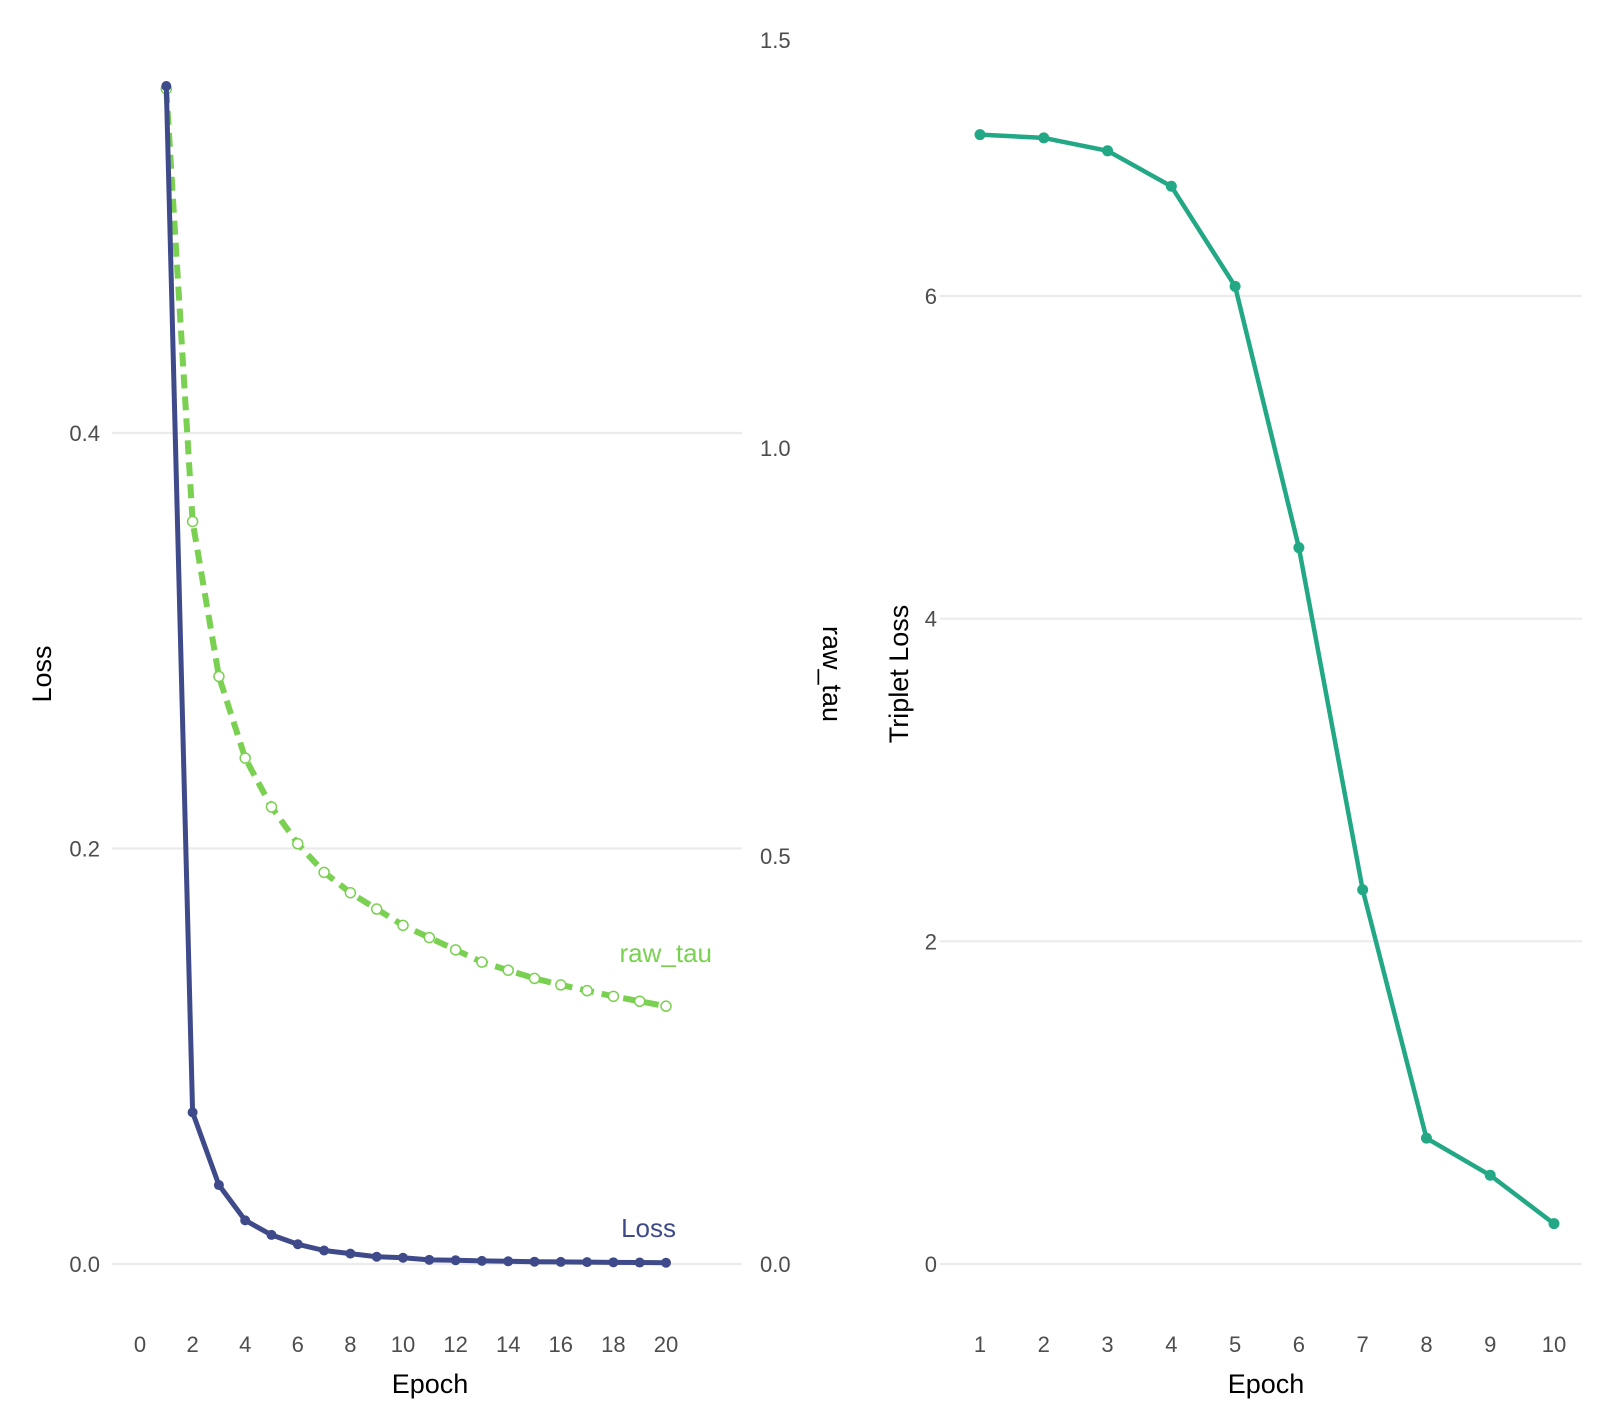 This screenshot has height=1425, width=1610. Describe the element at coordinates (1426, 1344) in the screenshot. I see `triplet-x-tick-label: 8` at that location.